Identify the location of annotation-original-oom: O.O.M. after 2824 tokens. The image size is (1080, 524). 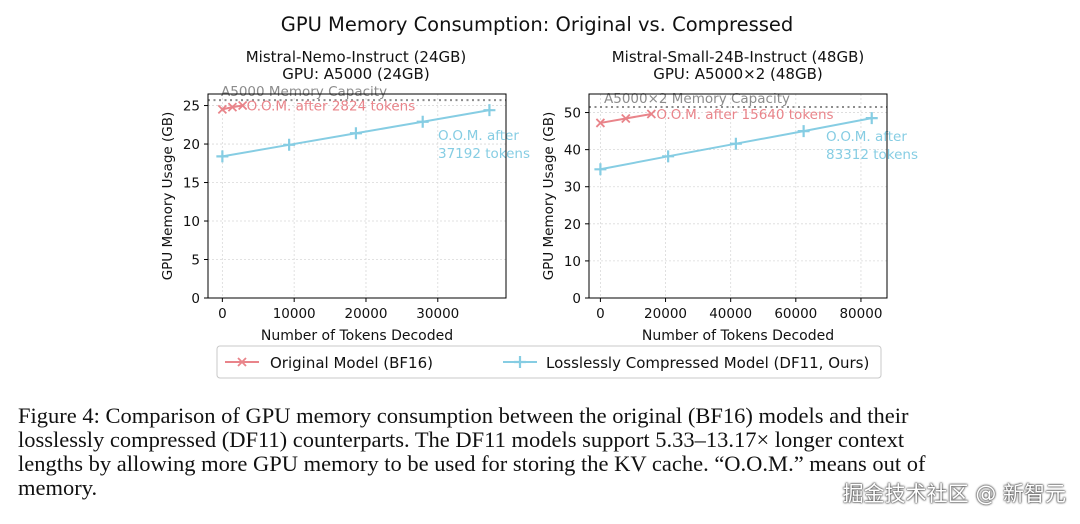
(331, 107).